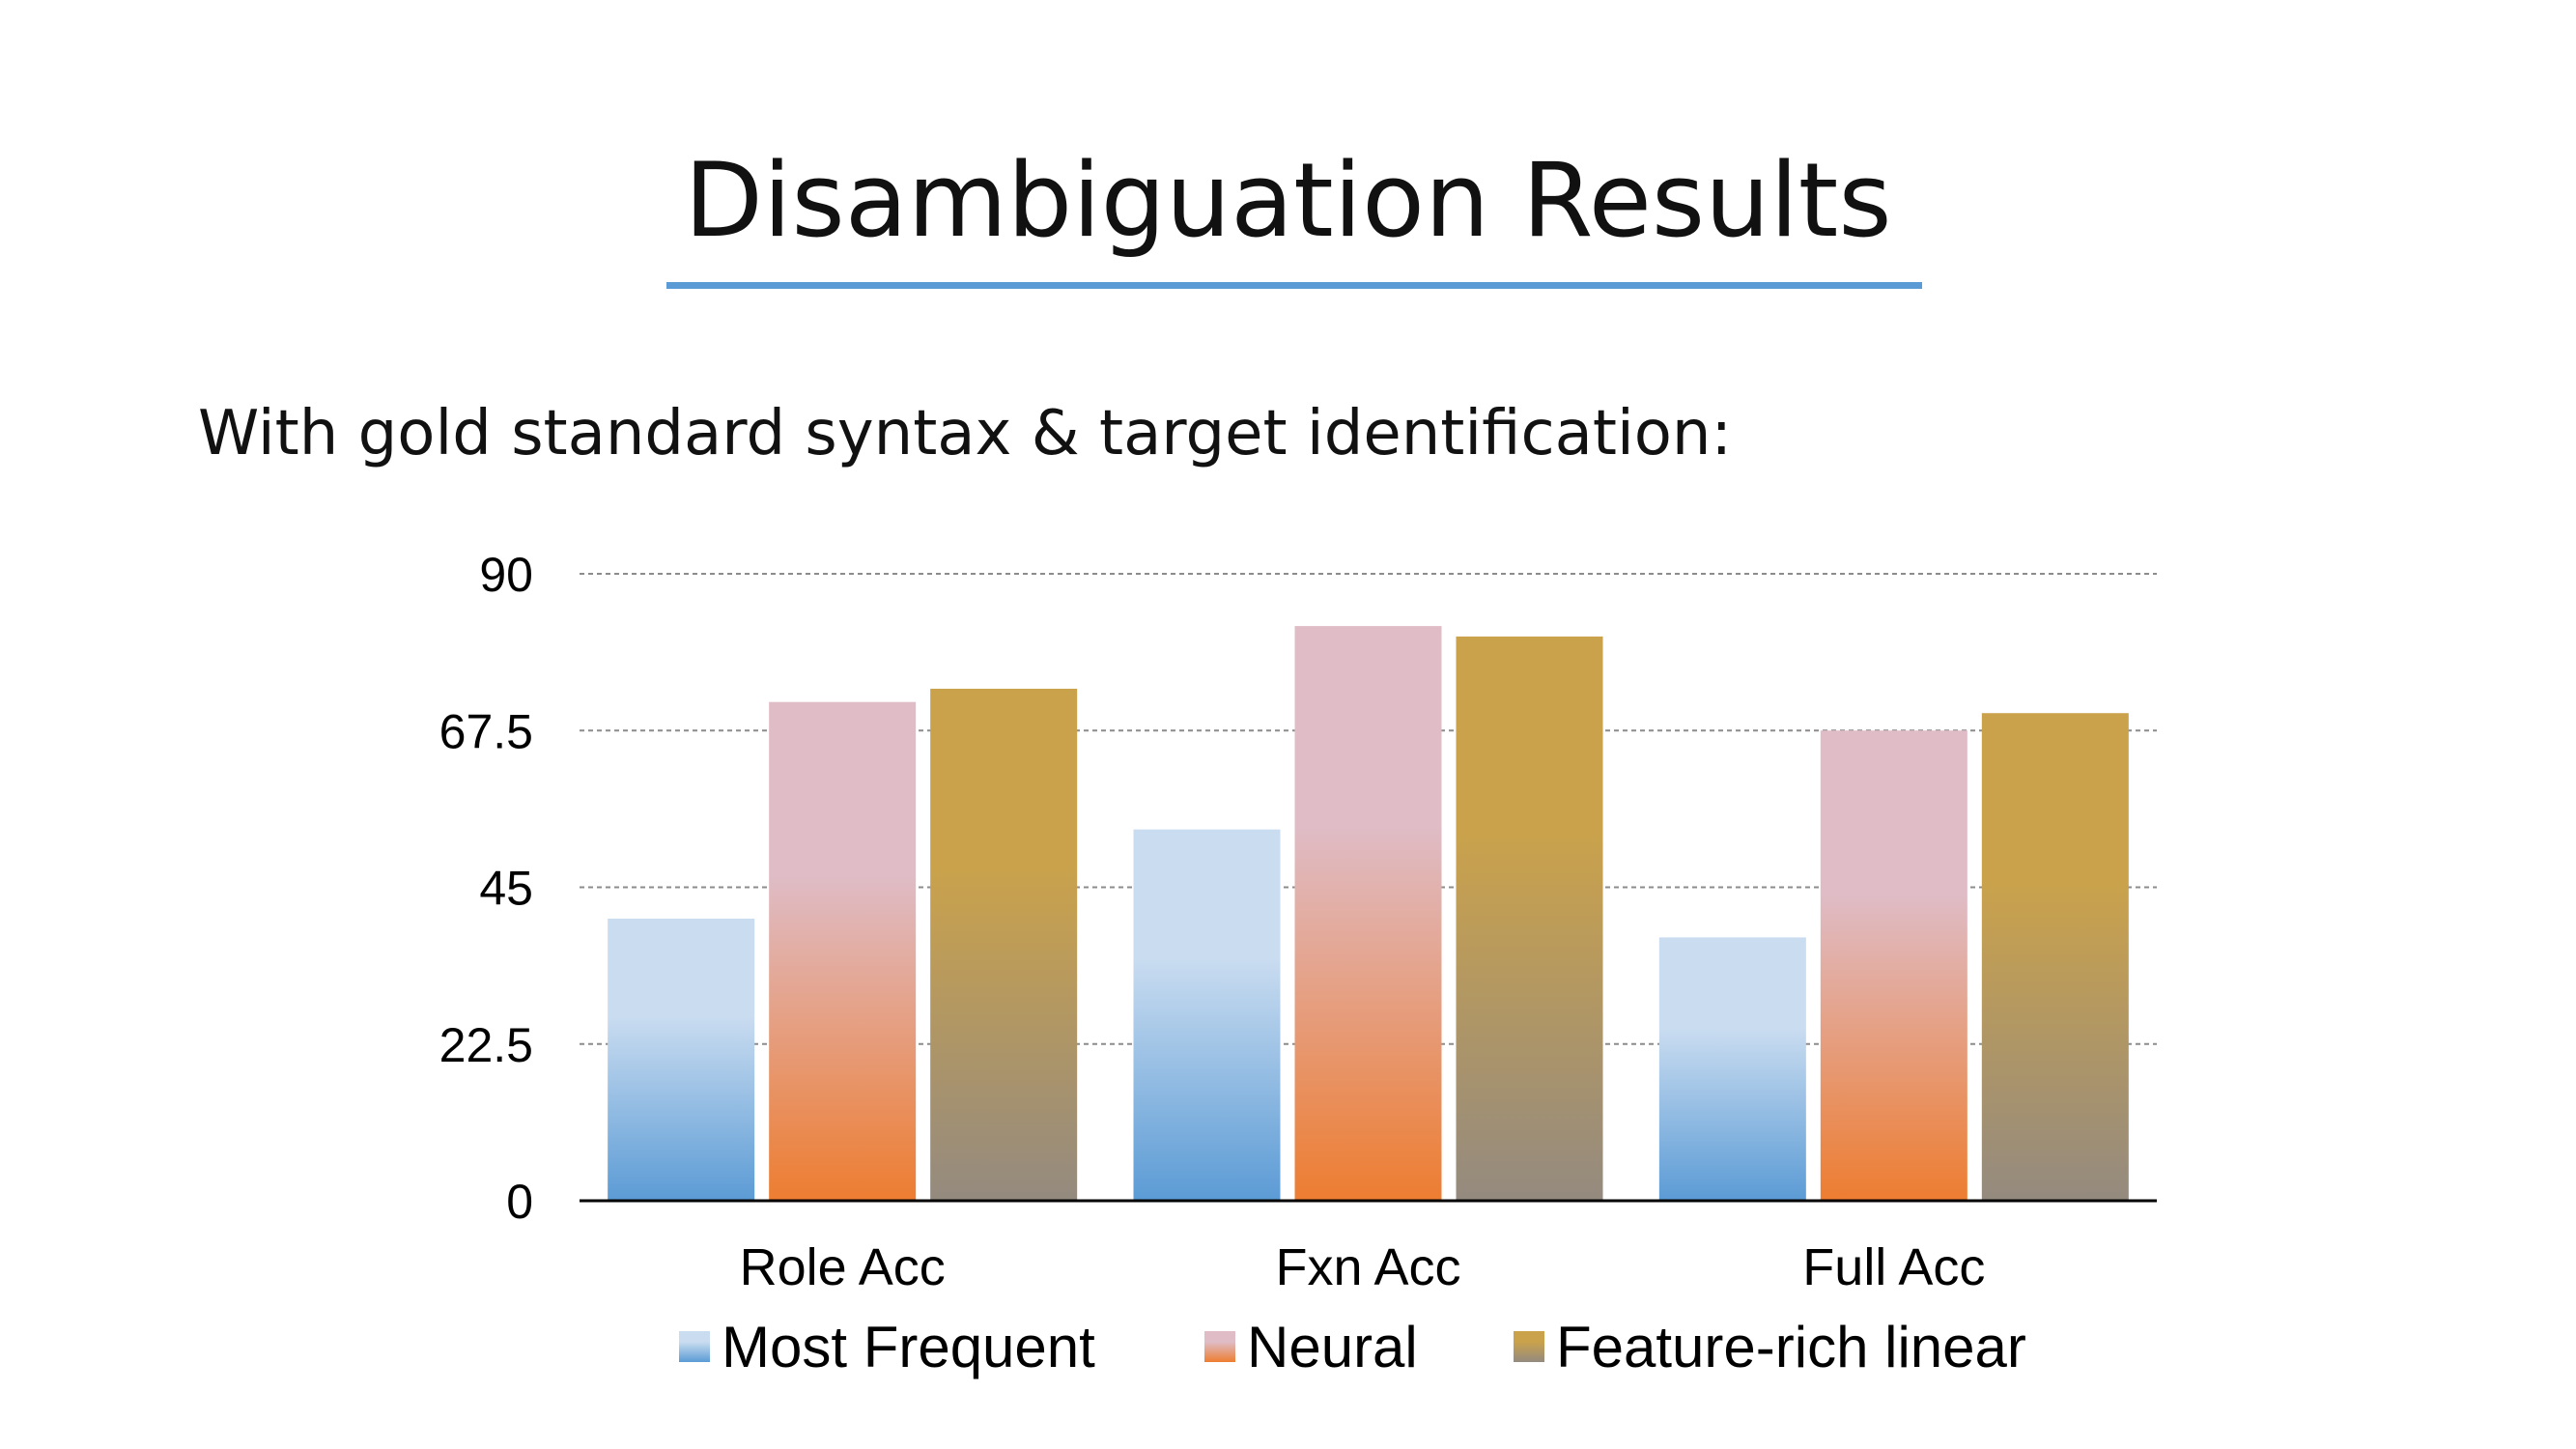  Describe the element at coordinates (1332, 1347) in the screenshot. I see `legend-label: Neural` at that location.